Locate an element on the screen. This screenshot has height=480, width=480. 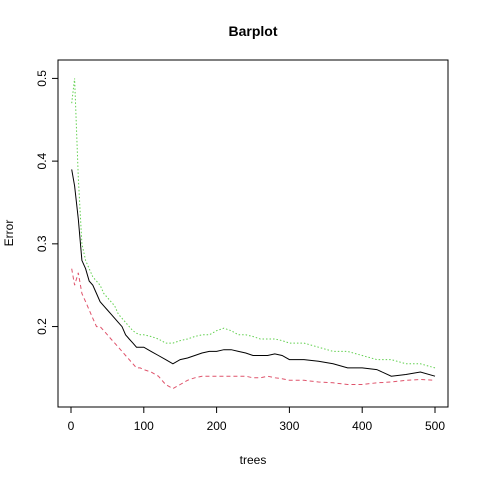
y-axis: 0.2 0.3 0.4 0.5 is located at coordinates (47, 202).